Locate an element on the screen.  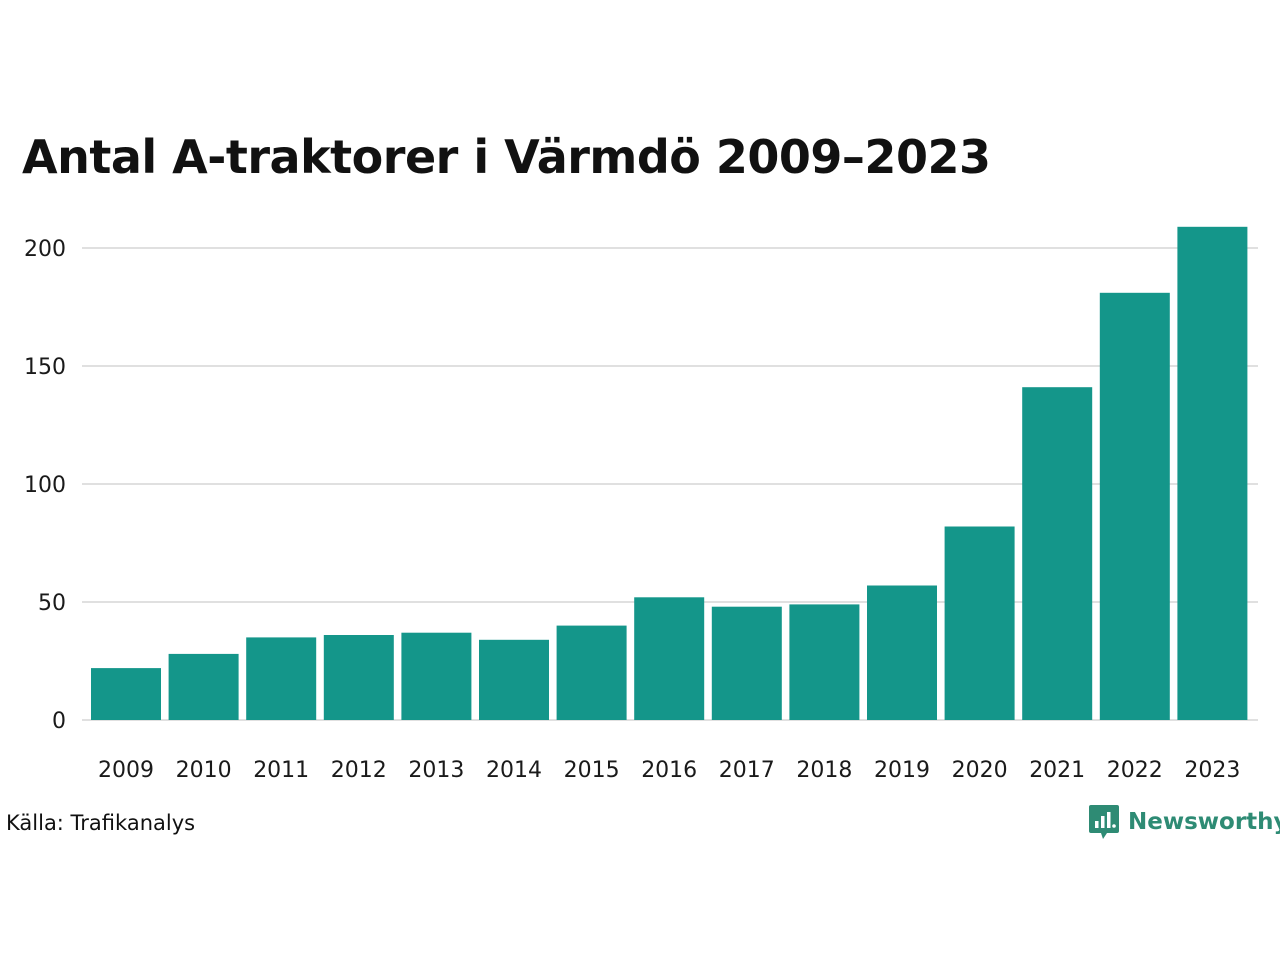
bar-2019 is located at coordinates (902, 652).